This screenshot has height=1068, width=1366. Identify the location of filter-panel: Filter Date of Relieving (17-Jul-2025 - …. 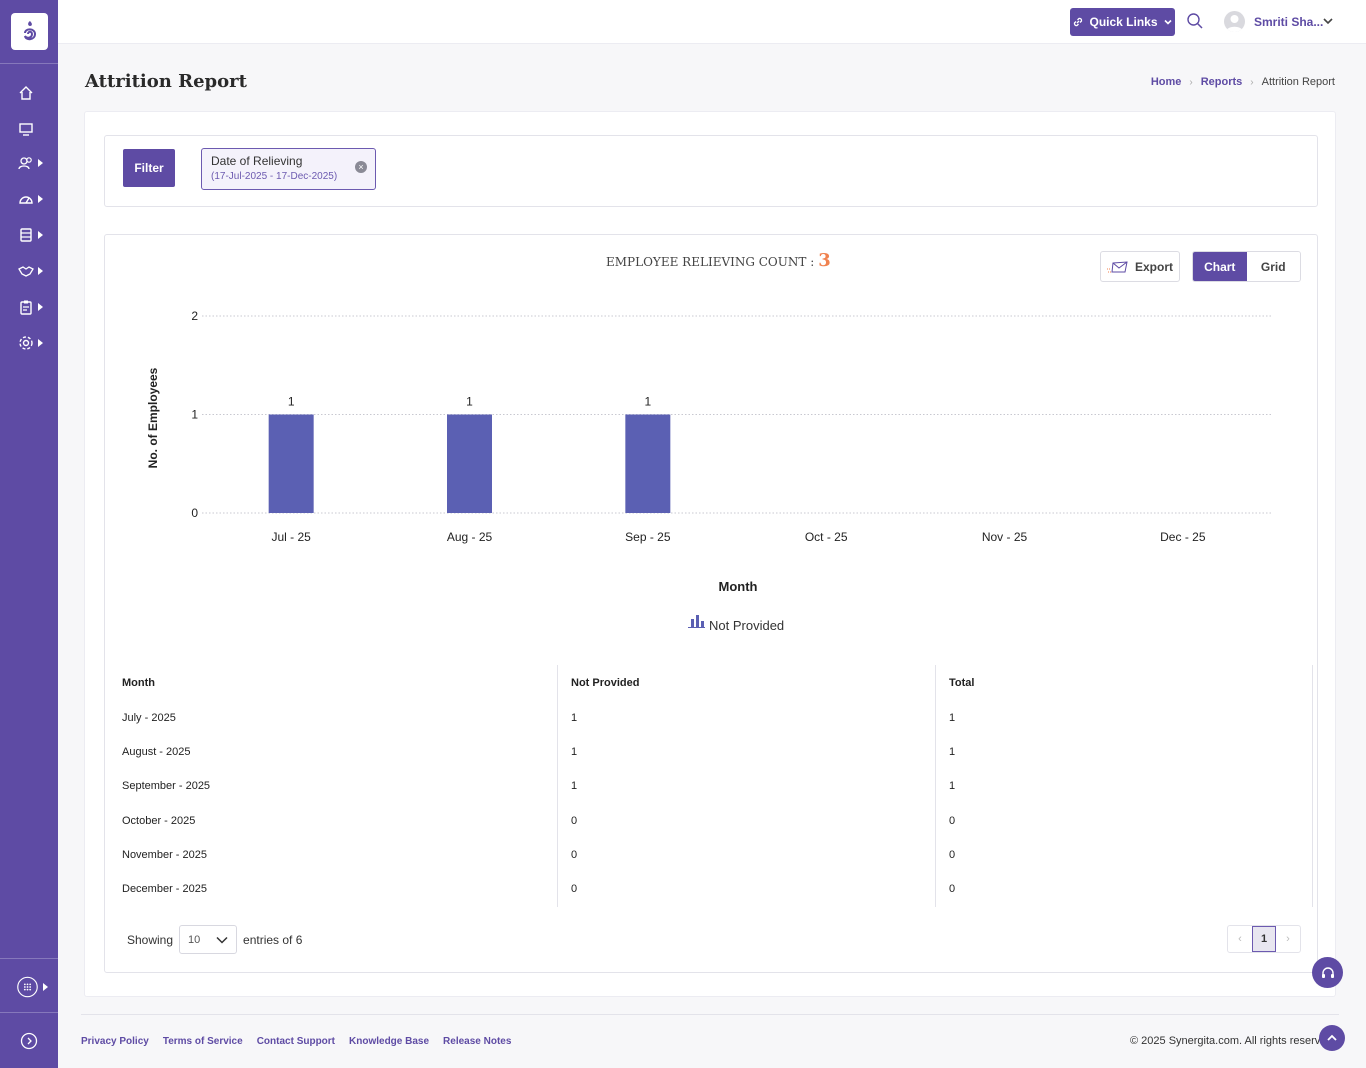
(711, 171).